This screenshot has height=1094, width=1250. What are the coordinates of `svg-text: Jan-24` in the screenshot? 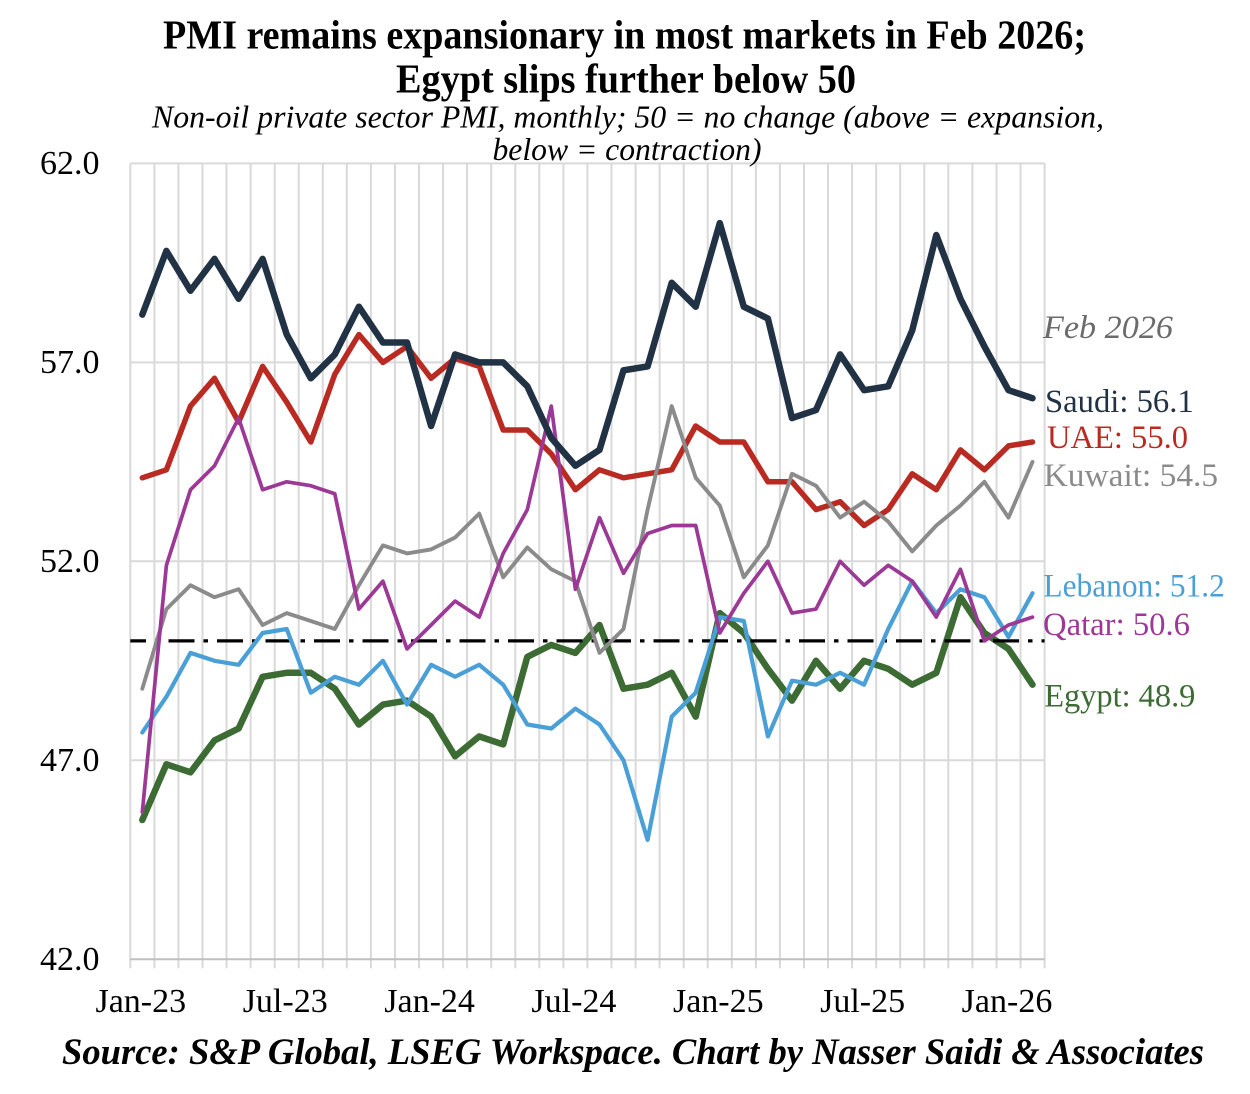 It's located at (429, 1001).